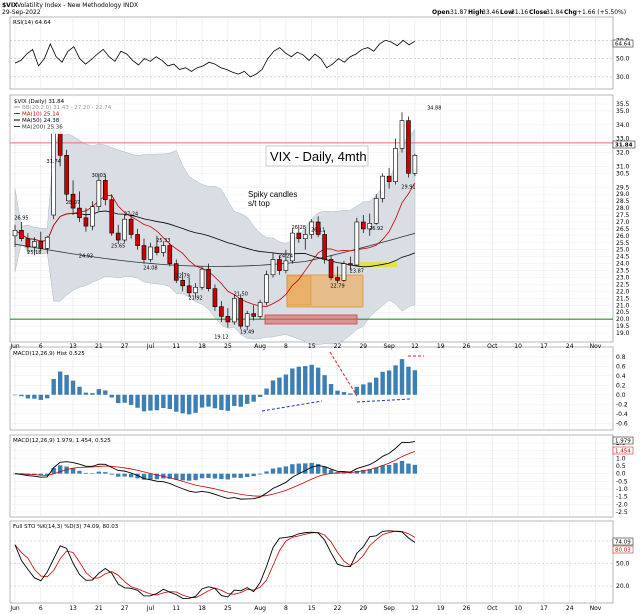 This screenshot has height=614, width=640. What do you see at coordinates (467, 346) in the screenshot?
I see `x-tick-label: 26` at bounding box center [467, 346].